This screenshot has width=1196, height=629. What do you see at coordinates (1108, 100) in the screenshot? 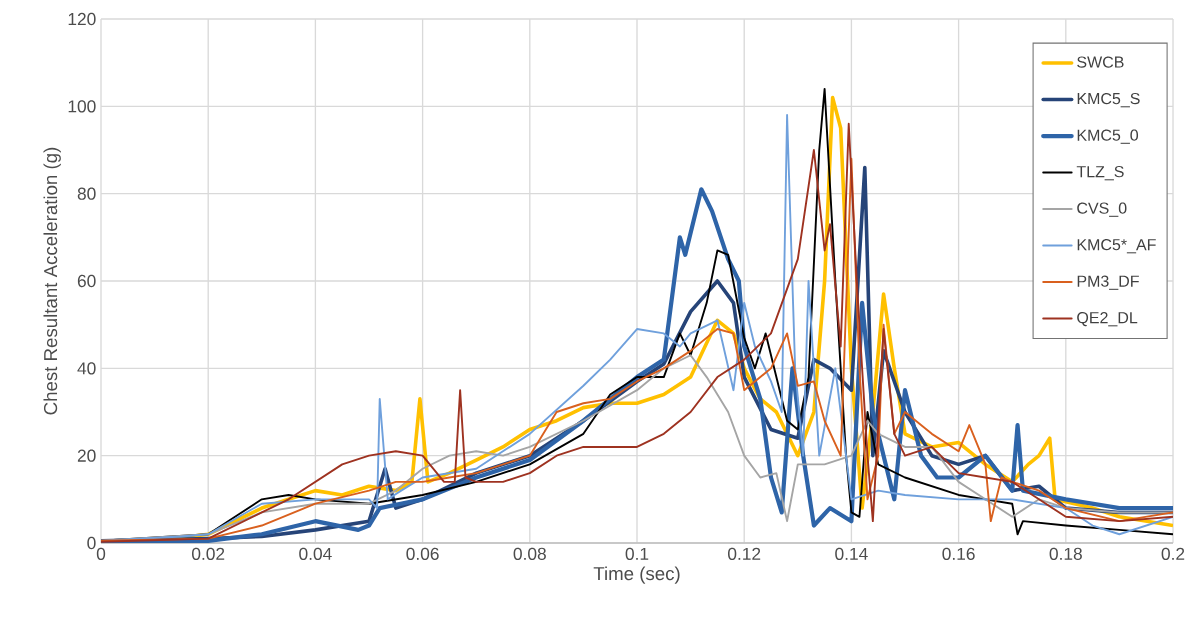
I see `legend-label: KMC5_S` at bounding box center [1108, 100].